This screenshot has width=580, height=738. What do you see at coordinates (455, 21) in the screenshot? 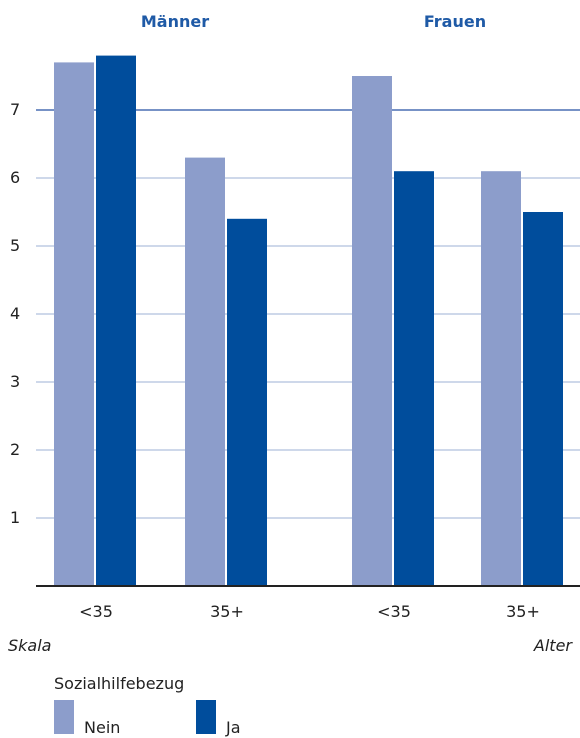
I see `group-title-1: Frauen` at bounding box center [455, 21].